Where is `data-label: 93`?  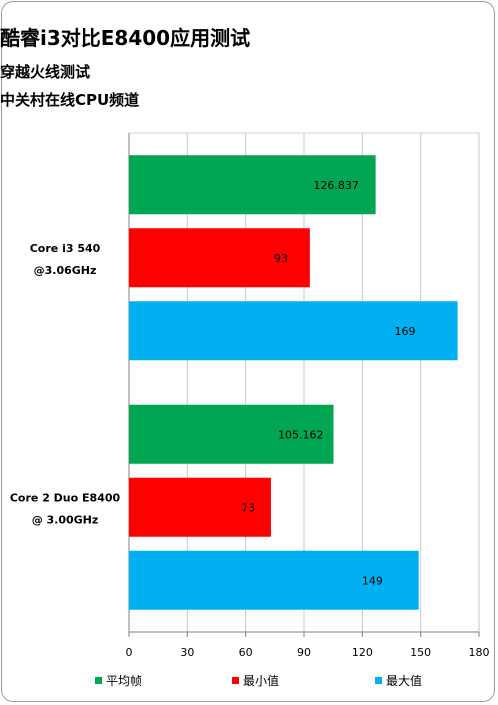 data-label: 93 is located at coordinates (281, 258).